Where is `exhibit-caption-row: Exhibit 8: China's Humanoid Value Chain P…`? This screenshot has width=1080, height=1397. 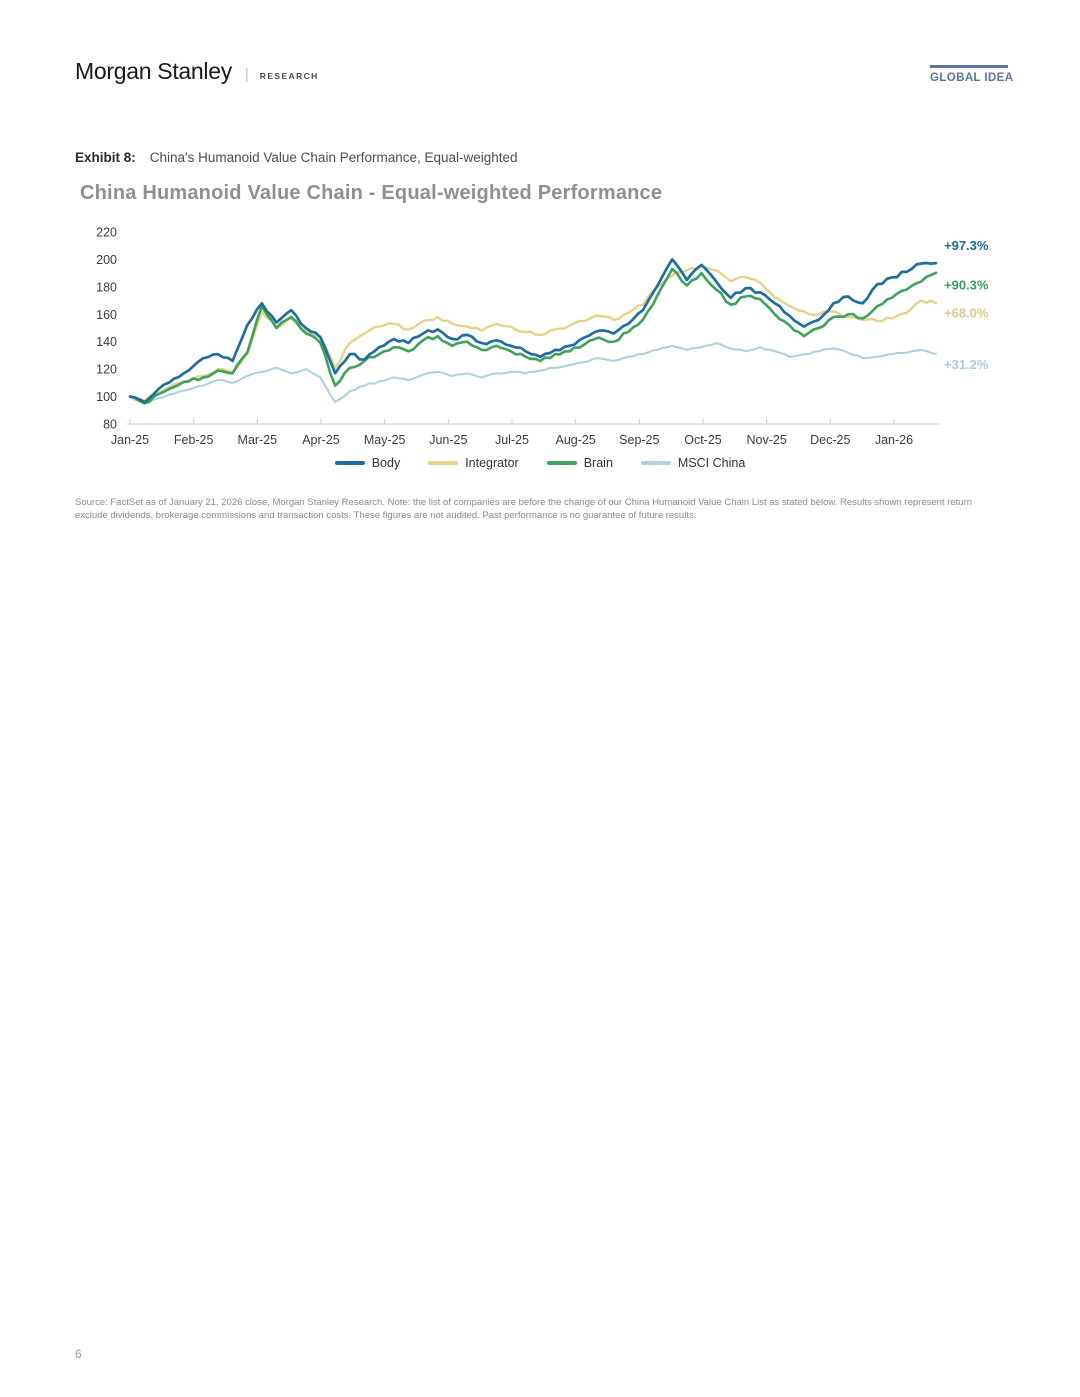 exhibit-caption-row: Exhibit 8: China's Humanoid Value Chain P… is located at coordinates (296, 157).